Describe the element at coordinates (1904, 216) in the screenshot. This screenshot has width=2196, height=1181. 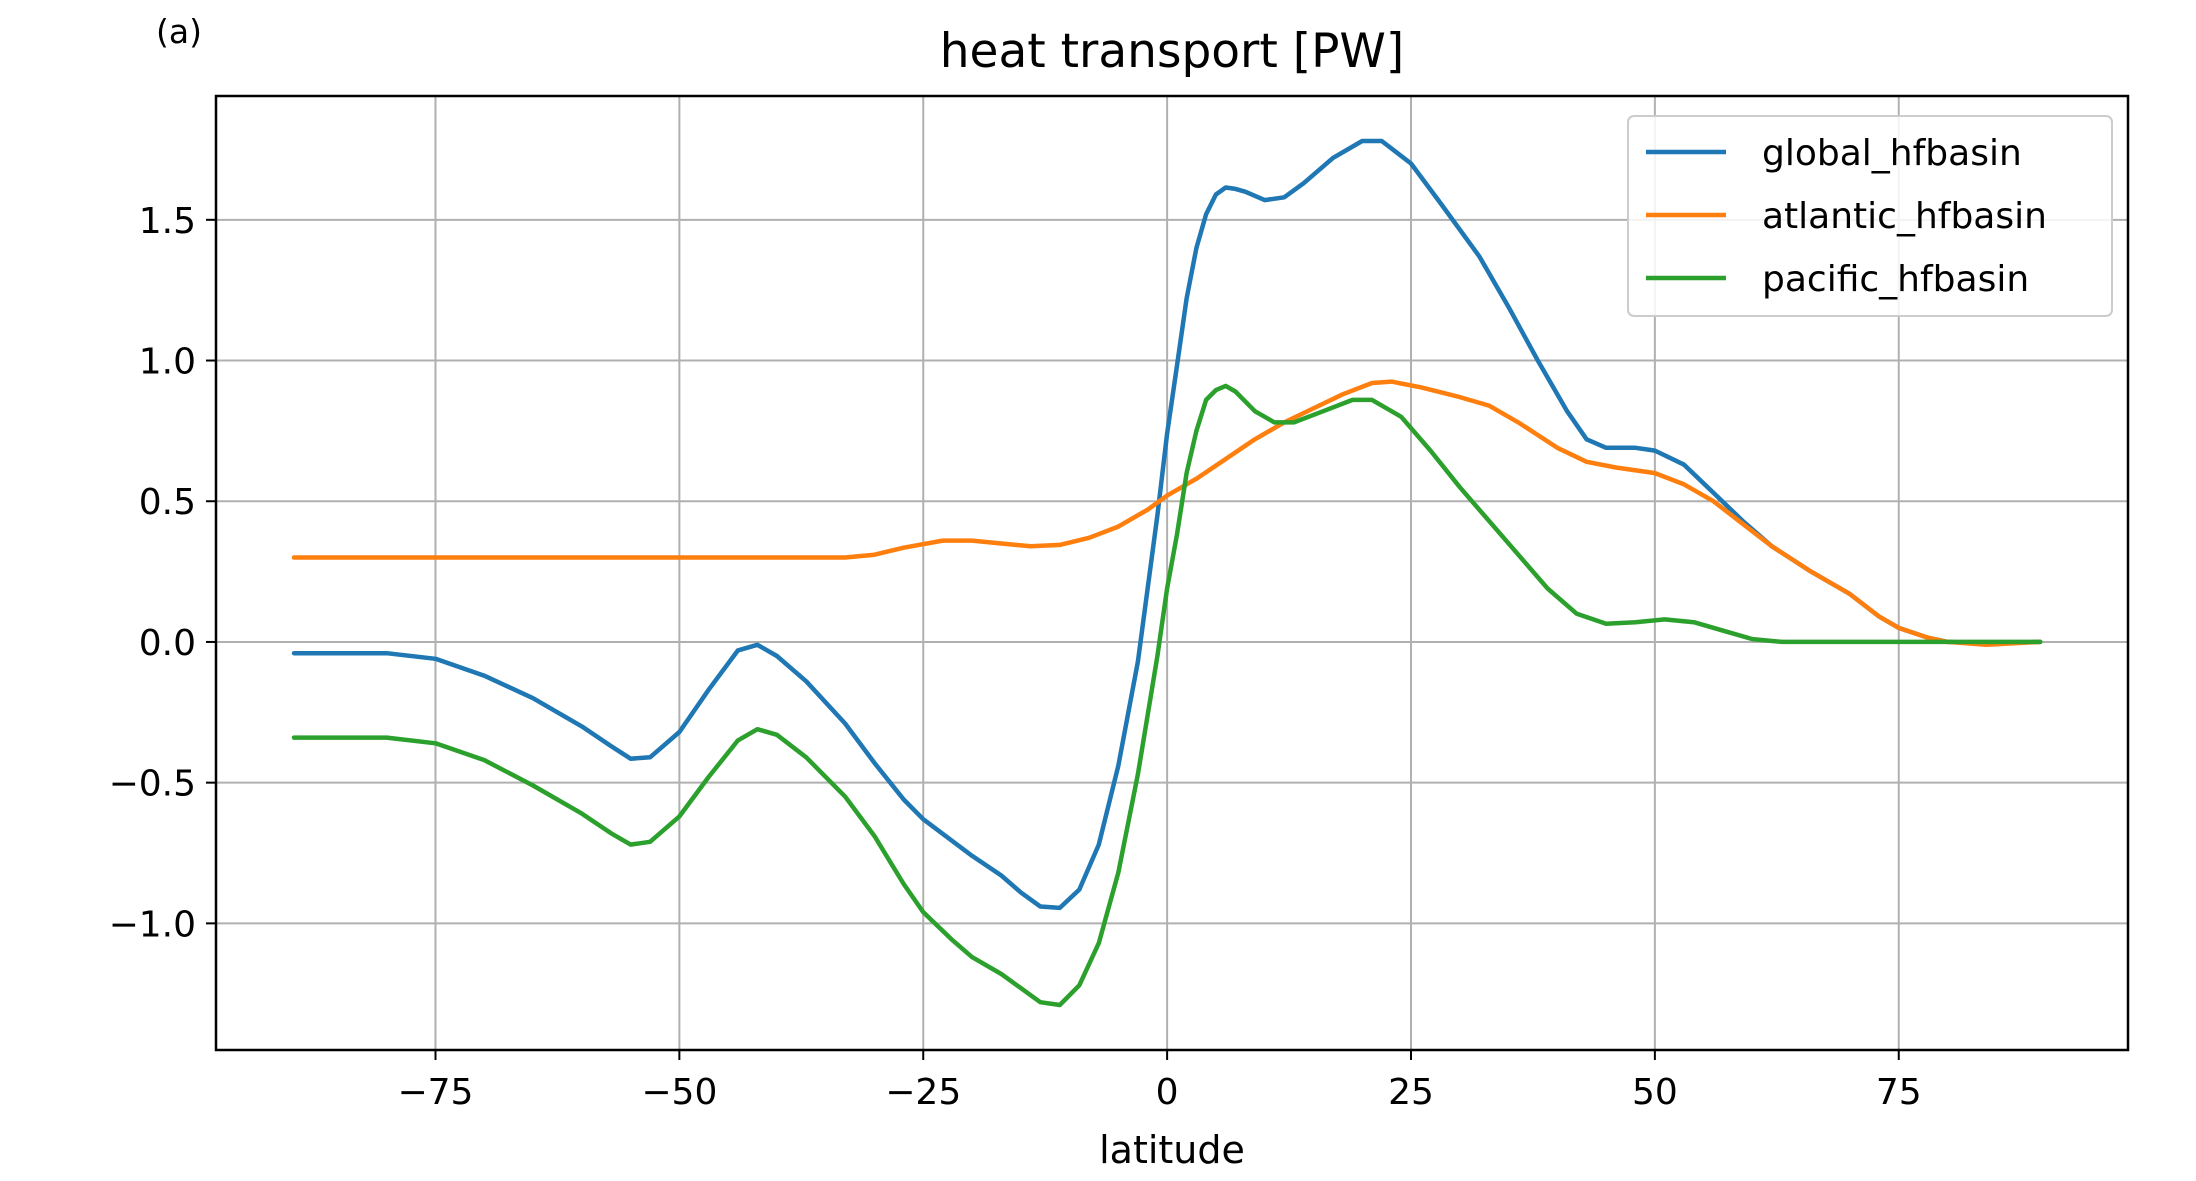
I see `legend-label: atlantic_hfbasin` at that location.